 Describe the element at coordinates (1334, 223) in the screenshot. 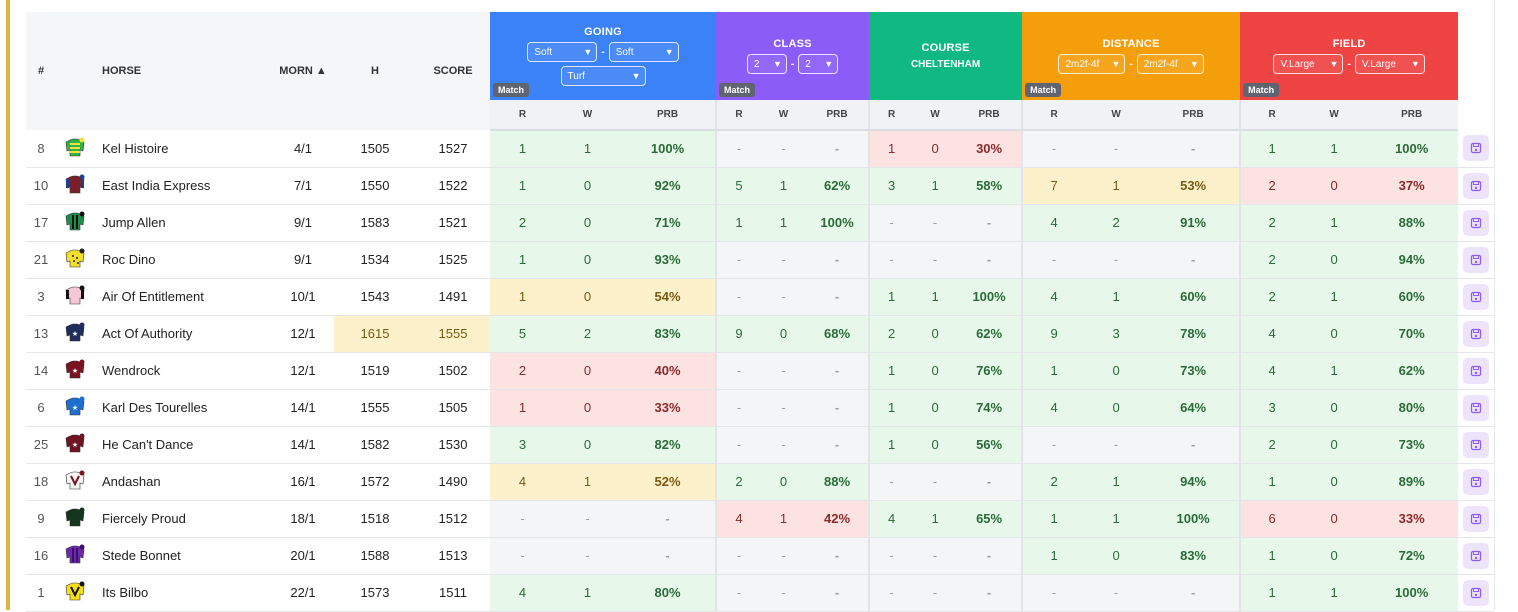

I see `field-wins: 1` at that location.